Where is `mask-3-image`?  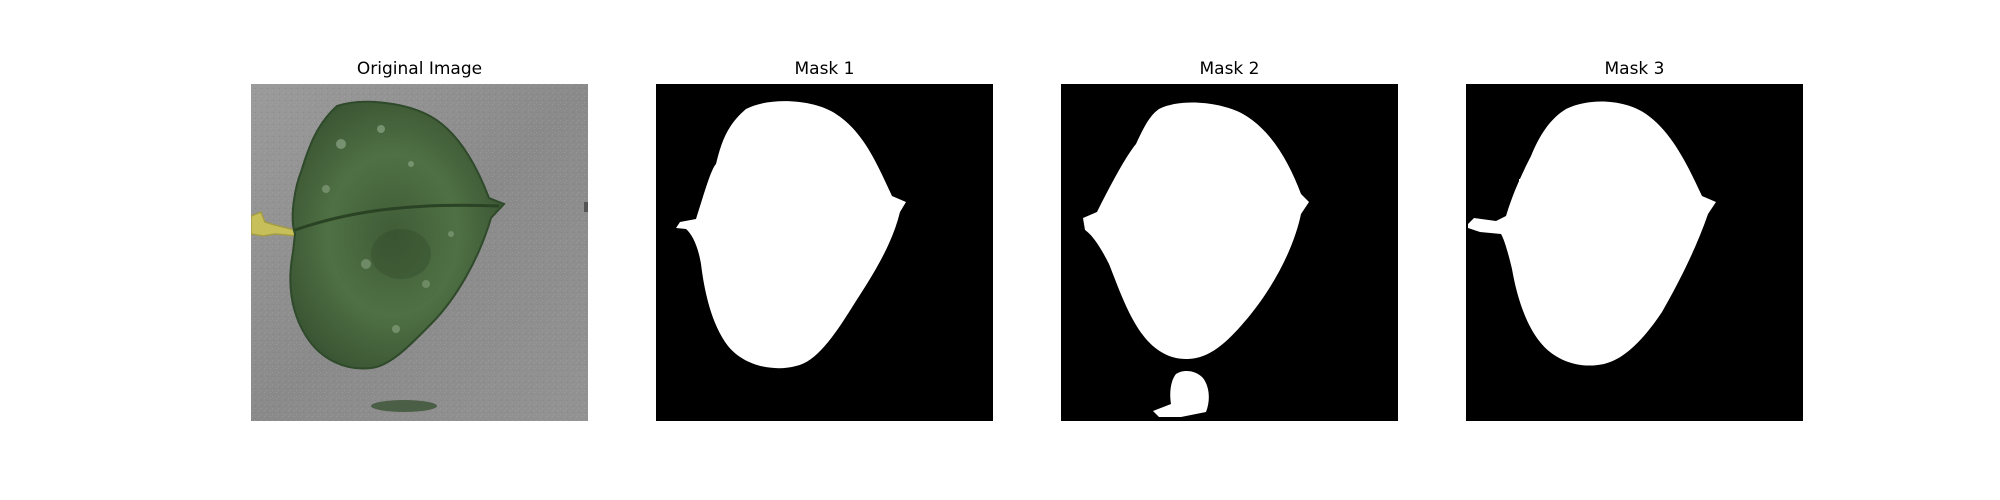
mask-3-image is located at coordinates (1634, 252).